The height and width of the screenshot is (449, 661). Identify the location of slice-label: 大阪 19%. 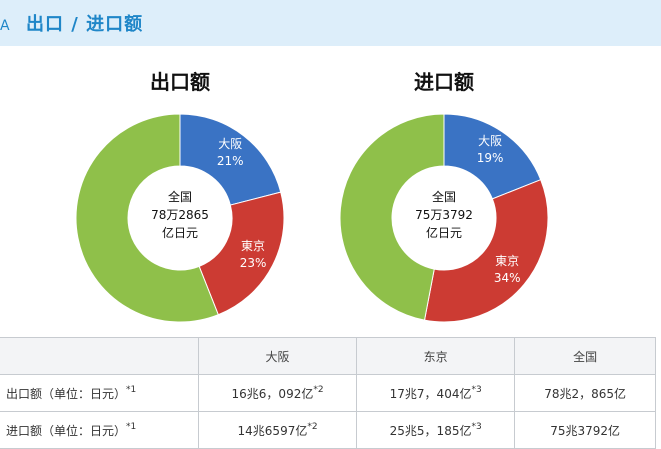
(490, 150).